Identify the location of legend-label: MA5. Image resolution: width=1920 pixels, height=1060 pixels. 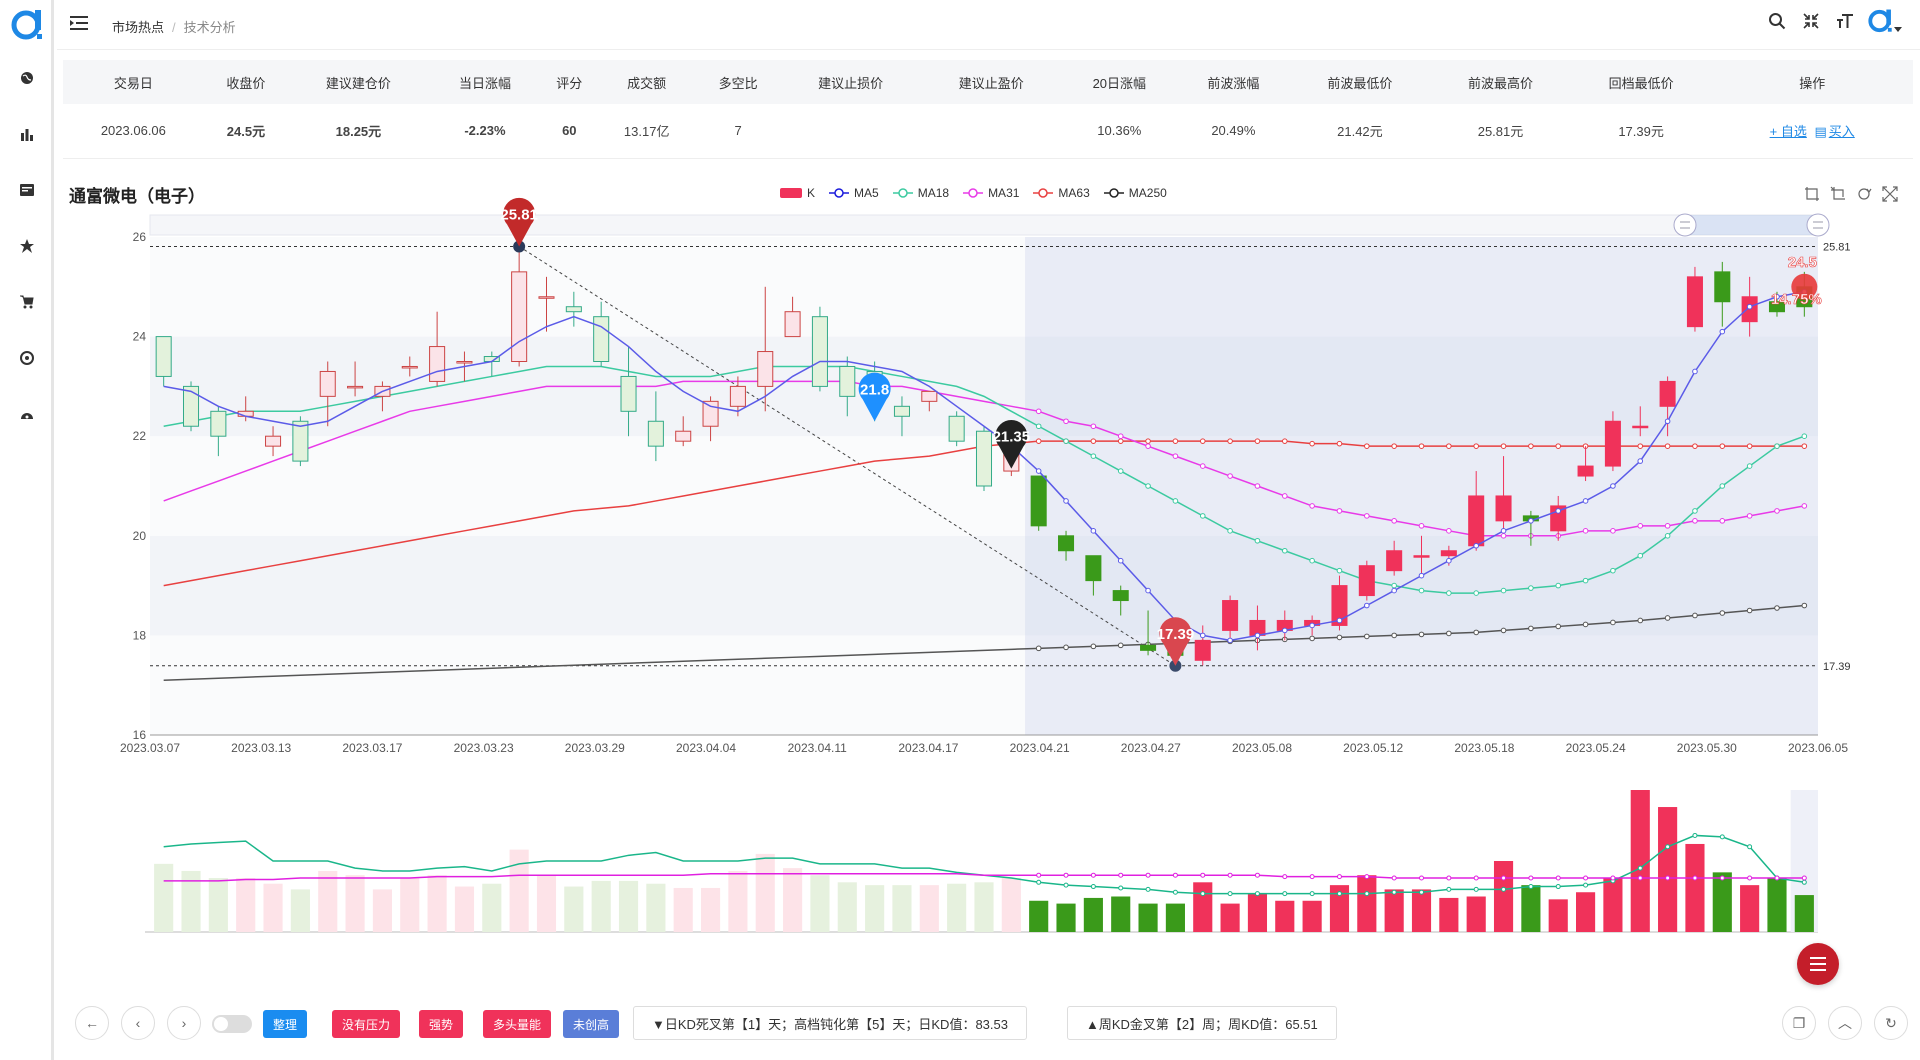
(866, 193).